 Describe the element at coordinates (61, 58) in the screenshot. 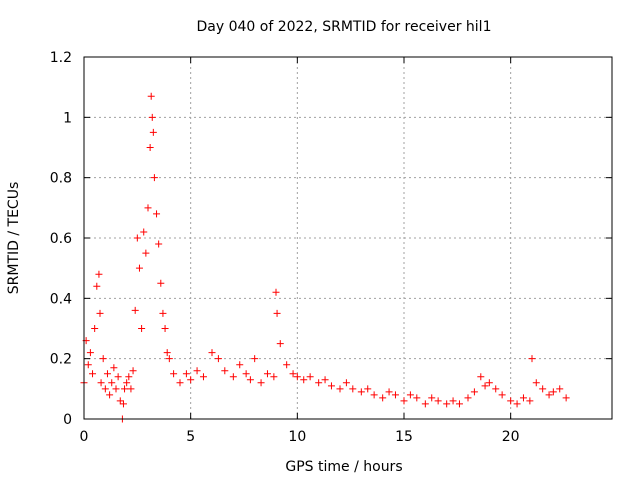

I see `y-tick-label: 1.2` at that location.